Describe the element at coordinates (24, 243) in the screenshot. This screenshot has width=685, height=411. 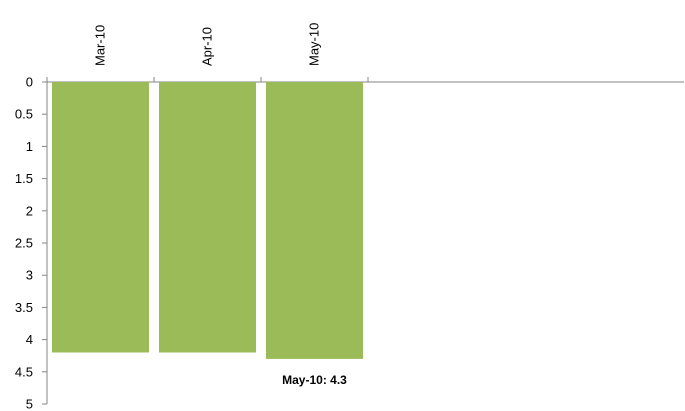
I see `y-tick-label: 2.5` at that location.